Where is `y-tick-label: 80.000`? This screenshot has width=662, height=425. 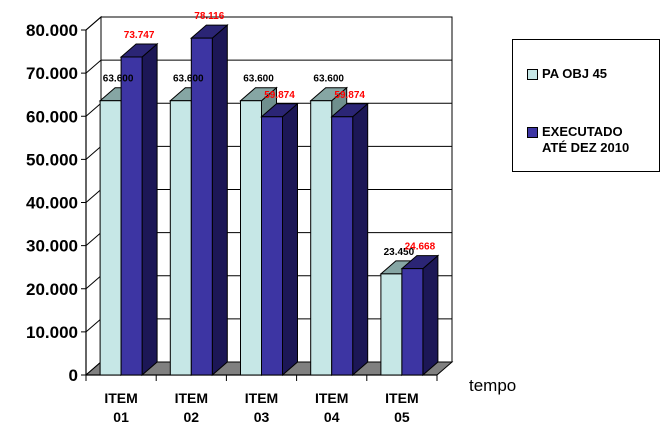 y-tick-label: 80.000 is located at coordinates (52, 30).